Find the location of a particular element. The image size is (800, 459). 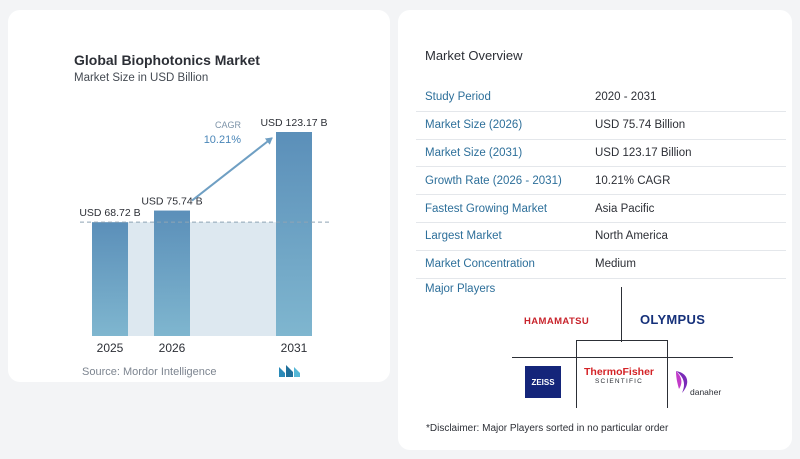

chart-subtitle: Market Size in USD Billion is located at coordinates (141, 78).